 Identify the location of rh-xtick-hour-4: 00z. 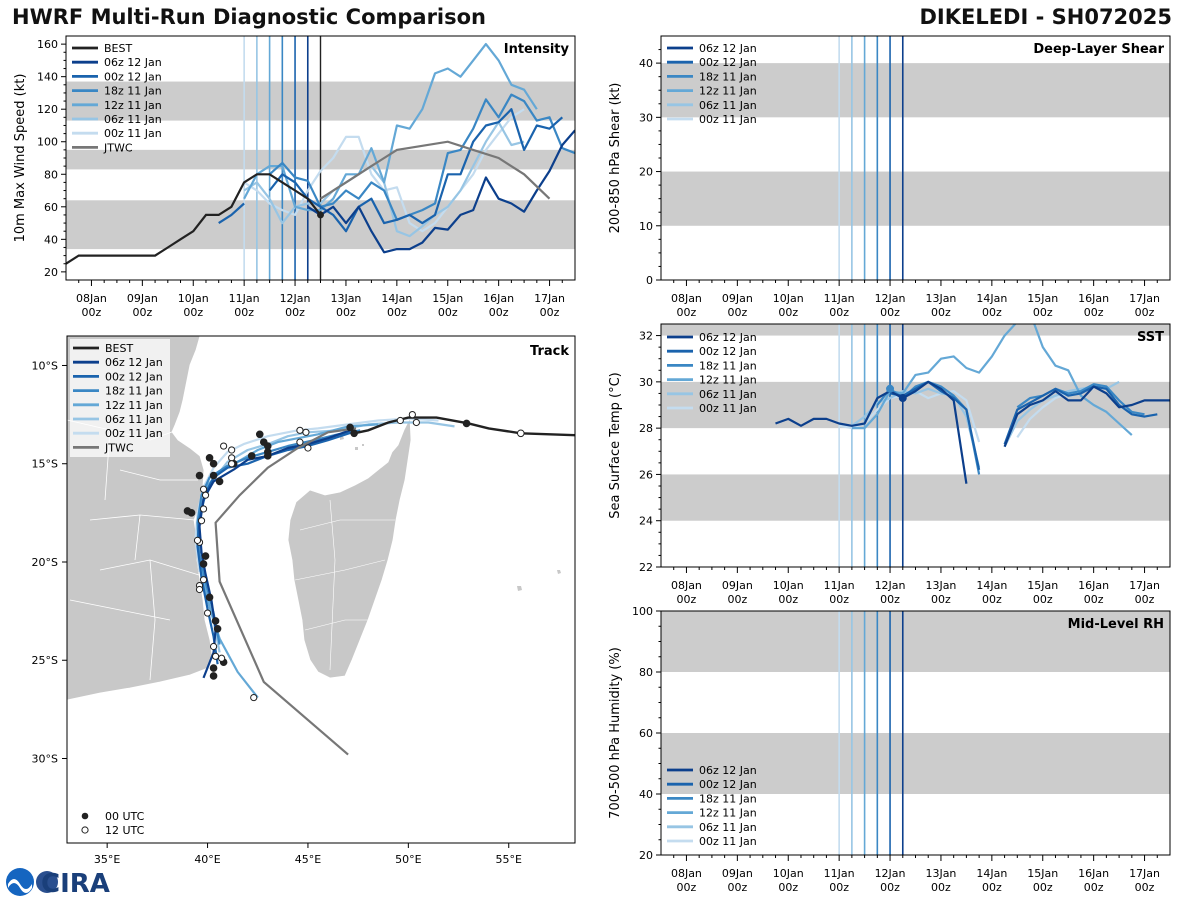
(890, 887).